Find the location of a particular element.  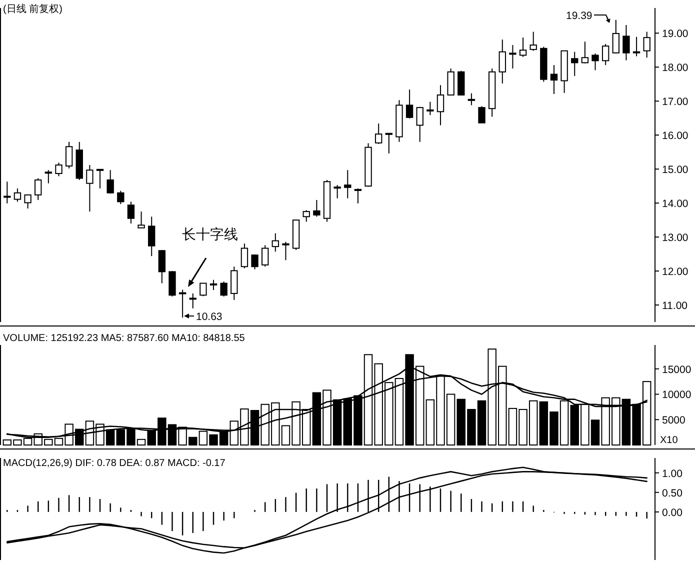

y-tick-label: 16.00 is located at coordinates (675, 136).